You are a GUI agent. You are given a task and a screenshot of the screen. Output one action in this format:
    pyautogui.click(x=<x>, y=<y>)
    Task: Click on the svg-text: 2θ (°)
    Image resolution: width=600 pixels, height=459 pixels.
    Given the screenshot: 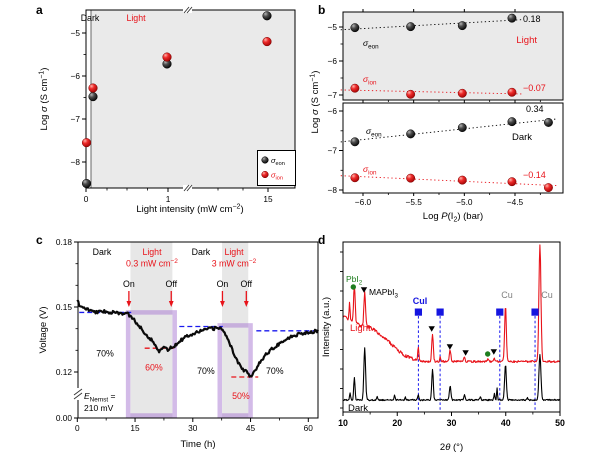 What is the action you would take?
    pyautogui.click(x=451, y=447)
    